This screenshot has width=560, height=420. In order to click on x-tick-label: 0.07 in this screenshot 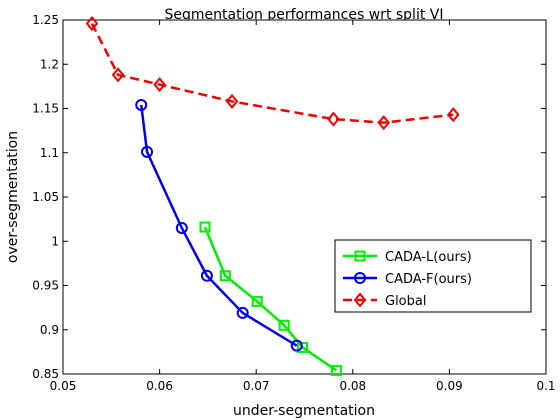, I will do `click(256, 386)`.